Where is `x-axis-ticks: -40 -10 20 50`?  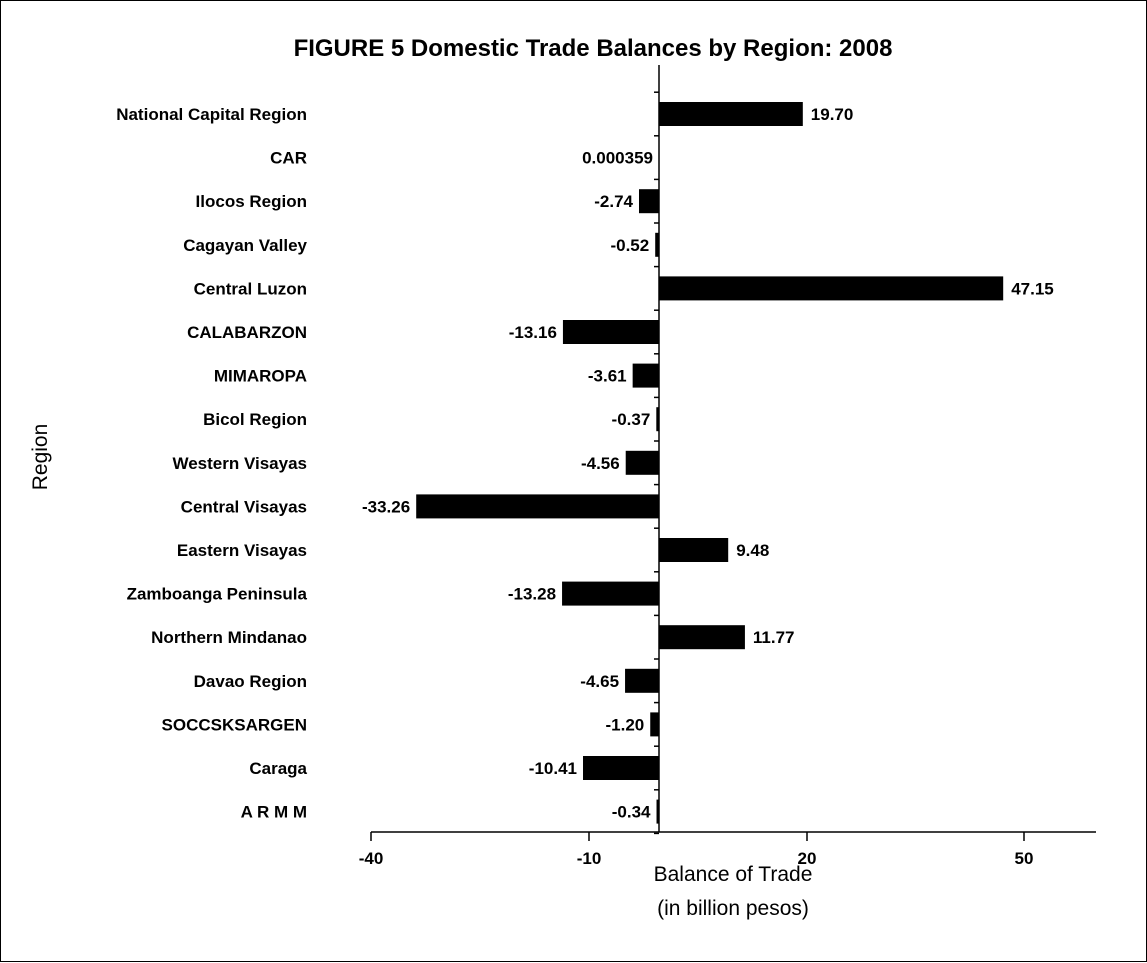 x-axis-ticks: -40 -10 20 50 is located at coordinates (696, 850).